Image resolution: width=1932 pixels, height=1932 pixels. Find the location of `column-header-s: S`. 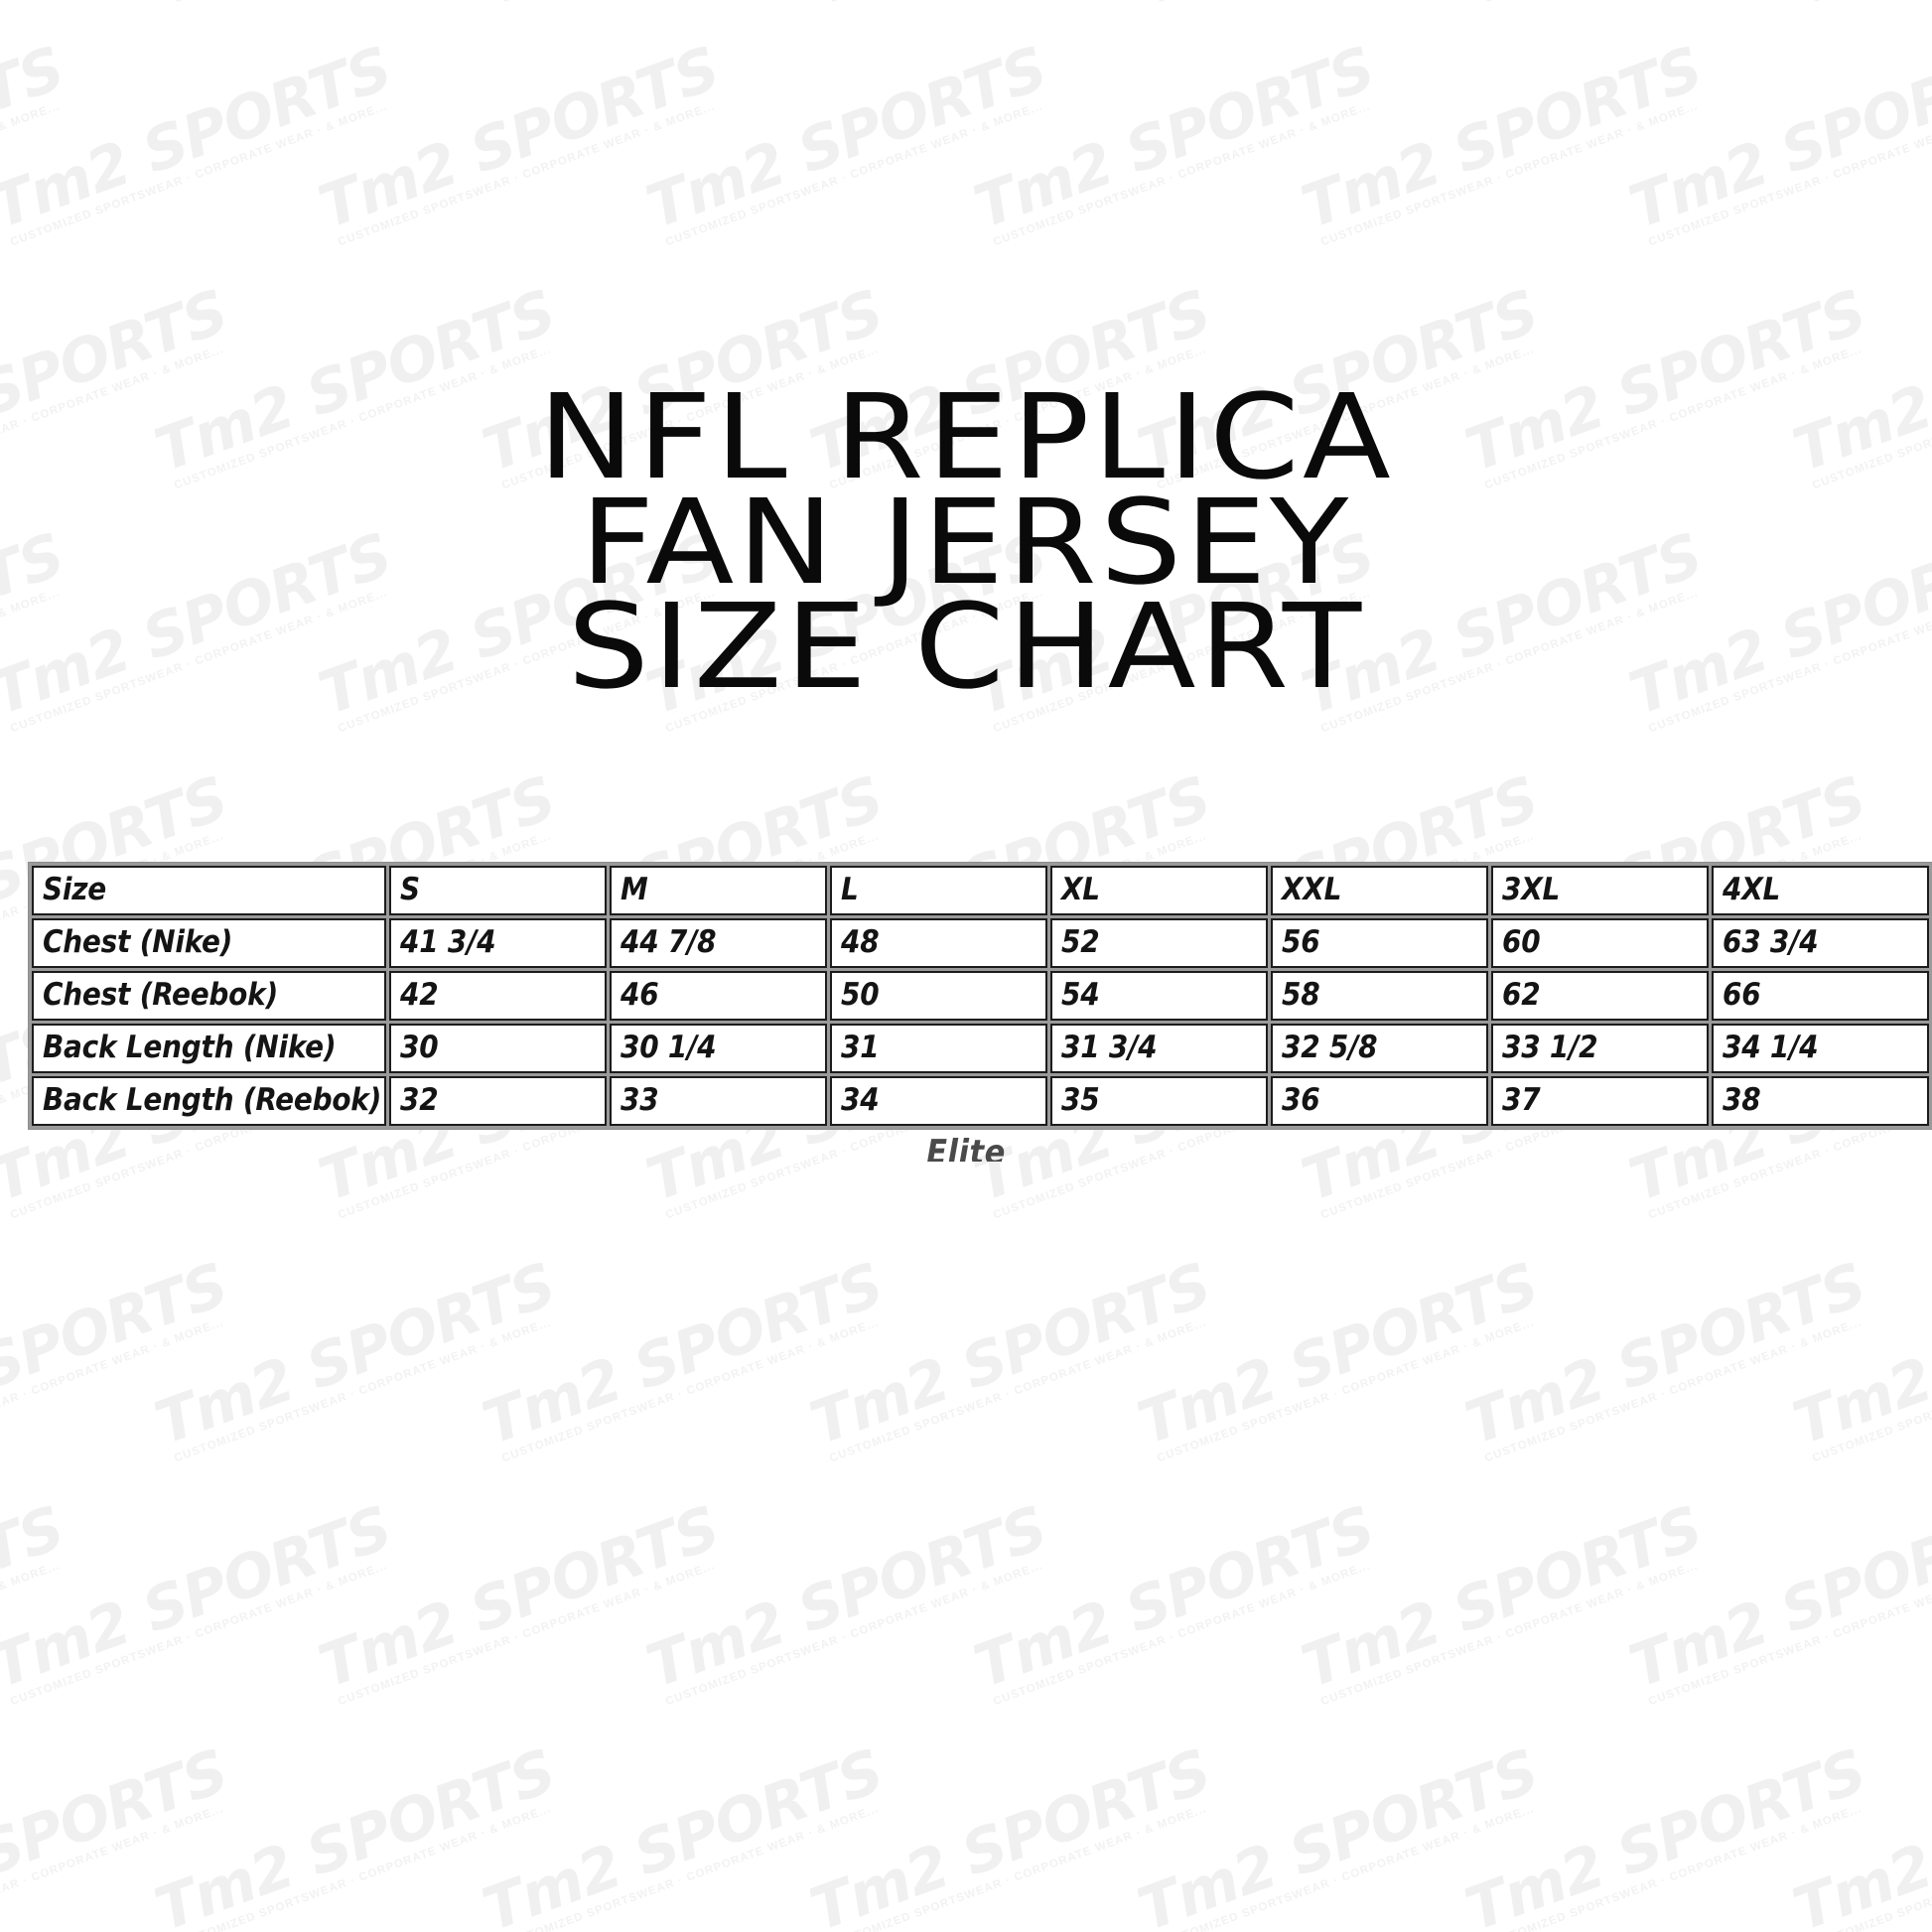

column-header-s: S is located at coordinates (498, 890).